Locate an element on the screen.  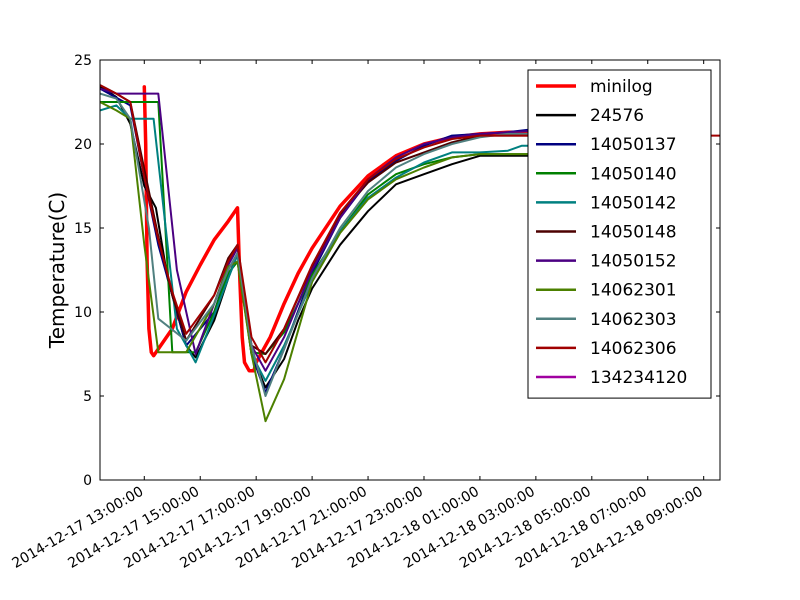
legend-label-14050140: 14050140 is located at coordinates (633, 174).